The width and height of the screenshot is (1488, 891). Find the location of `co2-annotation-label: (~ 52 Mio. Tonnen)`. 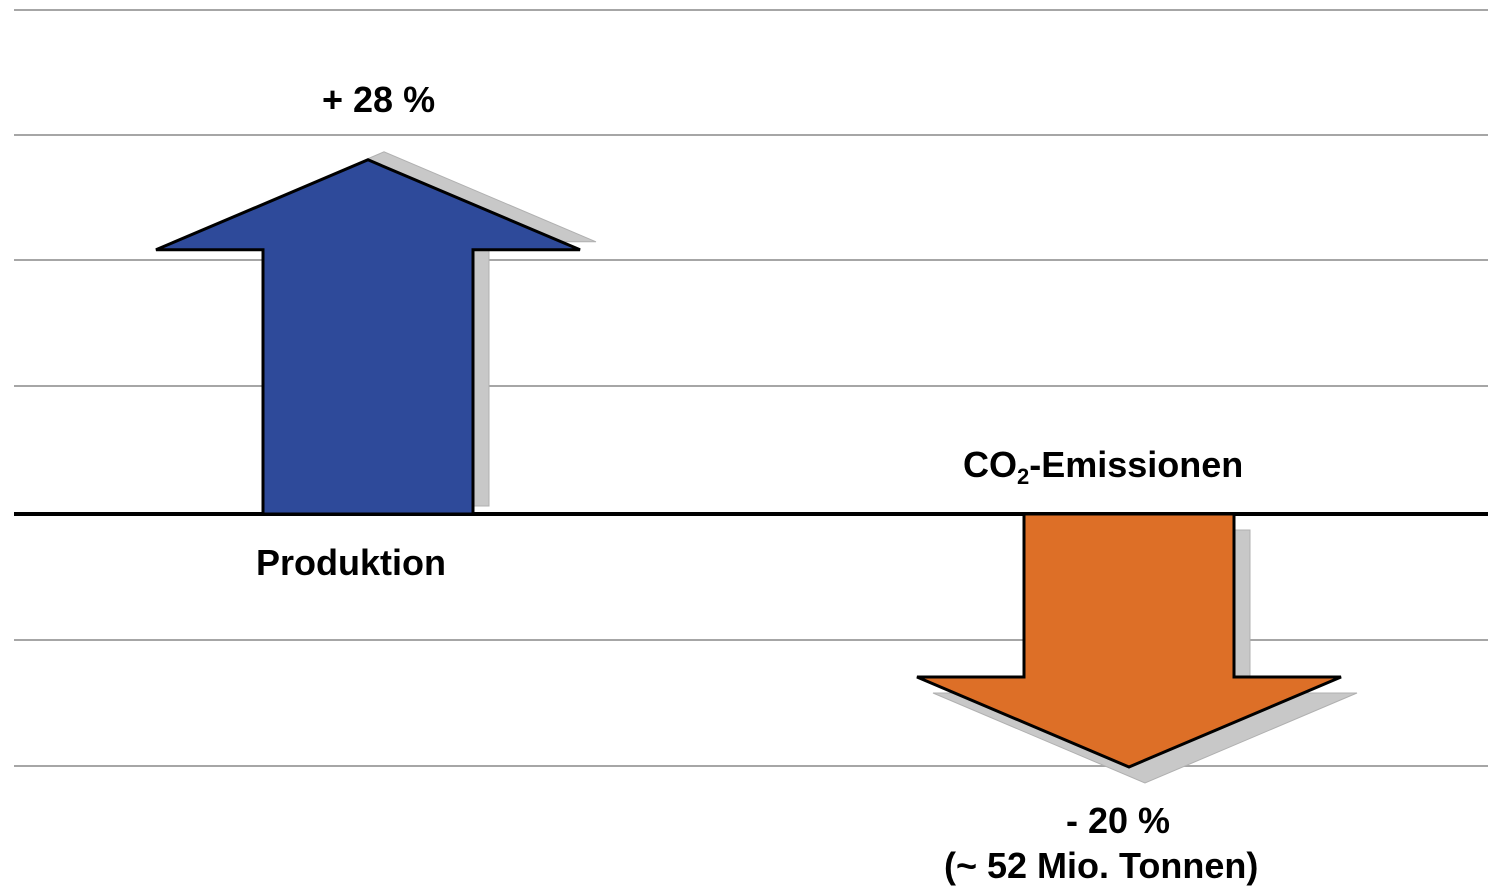

co2-annotation-label: (~ 52 Mio. Tonnen) is located at coordinates (1101, 865).